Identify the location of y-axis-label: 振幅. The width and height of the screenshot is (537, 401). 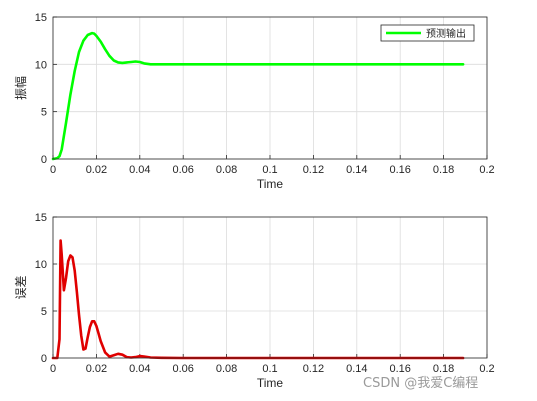
(20, 88).